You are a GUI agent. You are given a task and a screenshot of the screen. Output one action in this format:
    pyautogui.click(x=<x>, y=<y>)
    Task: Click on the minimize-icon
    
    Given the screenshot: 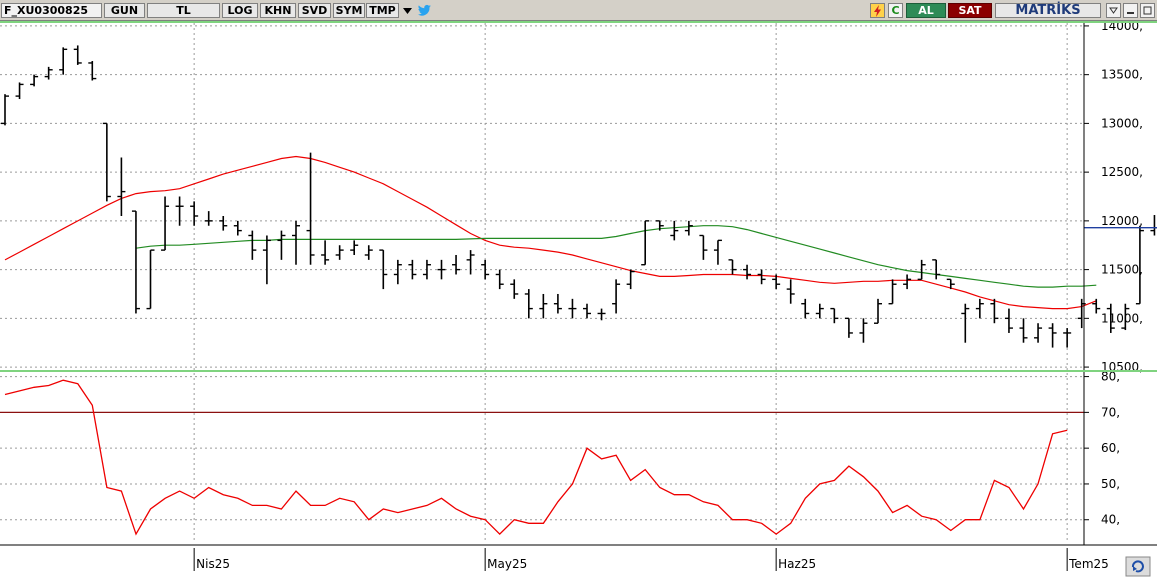 What is the action you would take?
    pyautogui.click(x=1130, y=10)
    